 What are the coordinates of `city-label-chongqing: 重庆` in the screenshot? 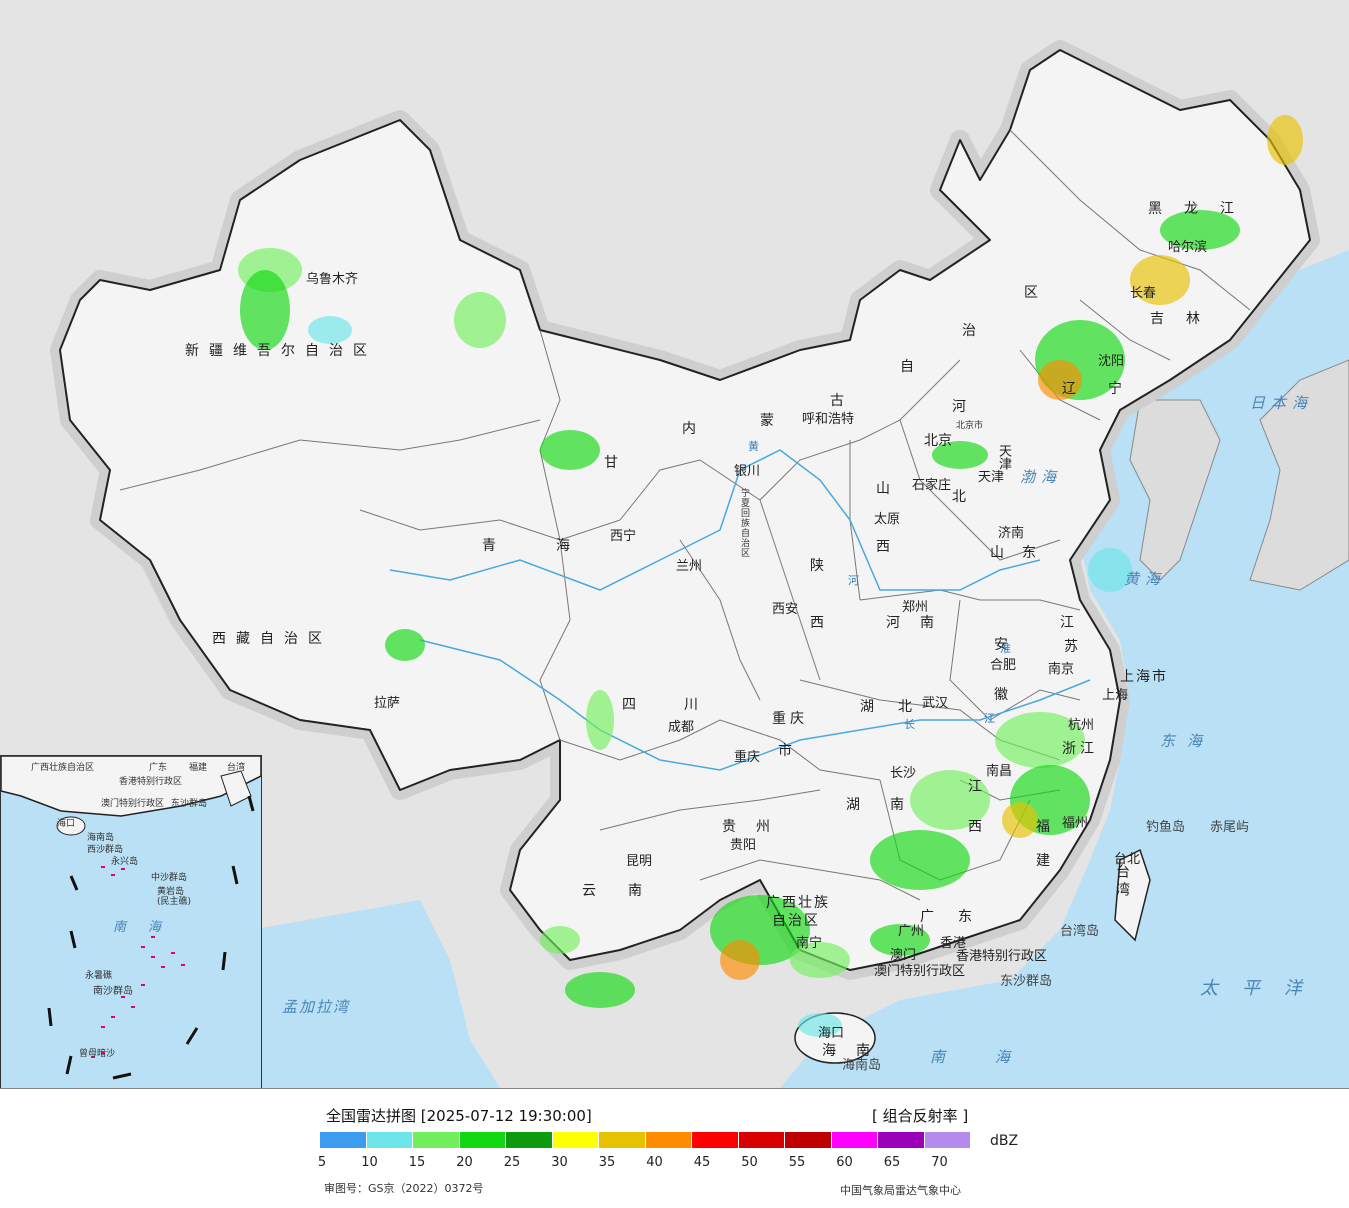 It's located at (747, 757).